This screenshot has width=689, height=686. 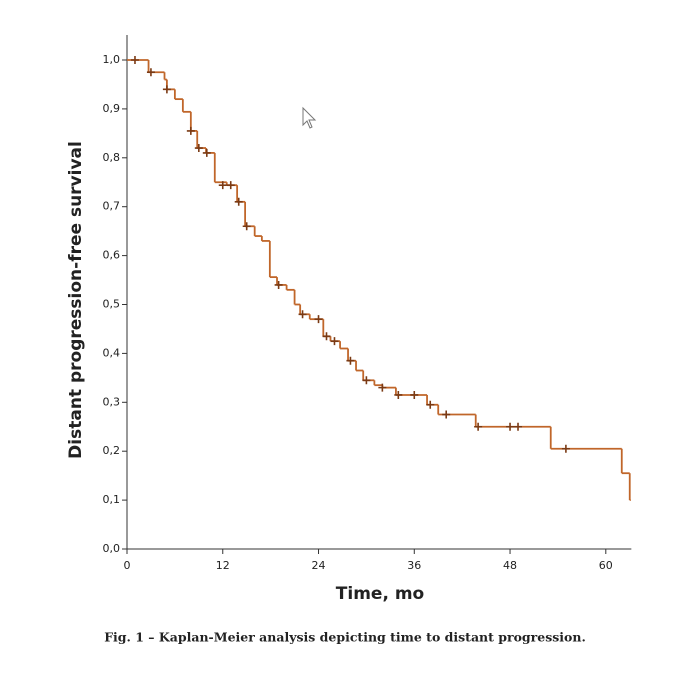 I want to click on y-tick-label: 0,7, so click(x=112, y=206).